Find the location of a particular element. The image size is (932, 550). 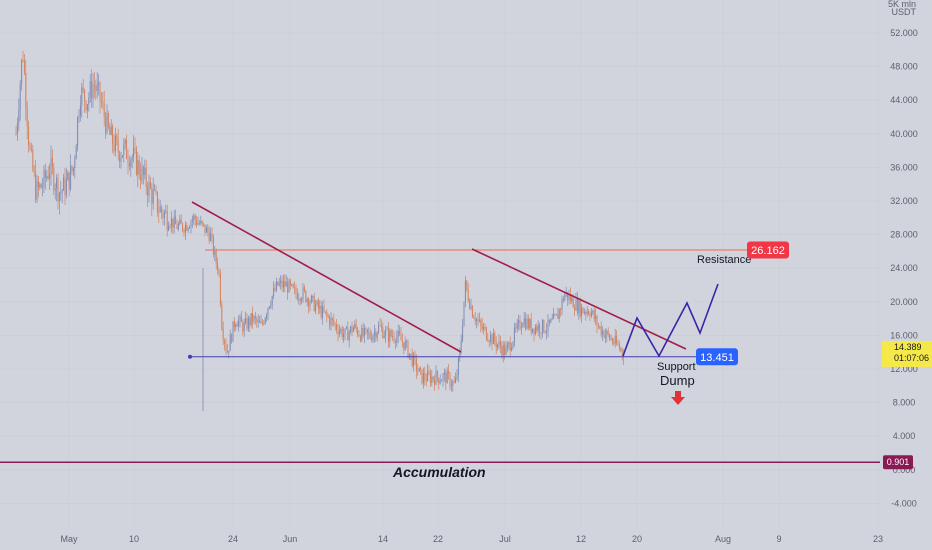

current-price-label: 14.389 01:07:06 is located at coordinates (907, 353).